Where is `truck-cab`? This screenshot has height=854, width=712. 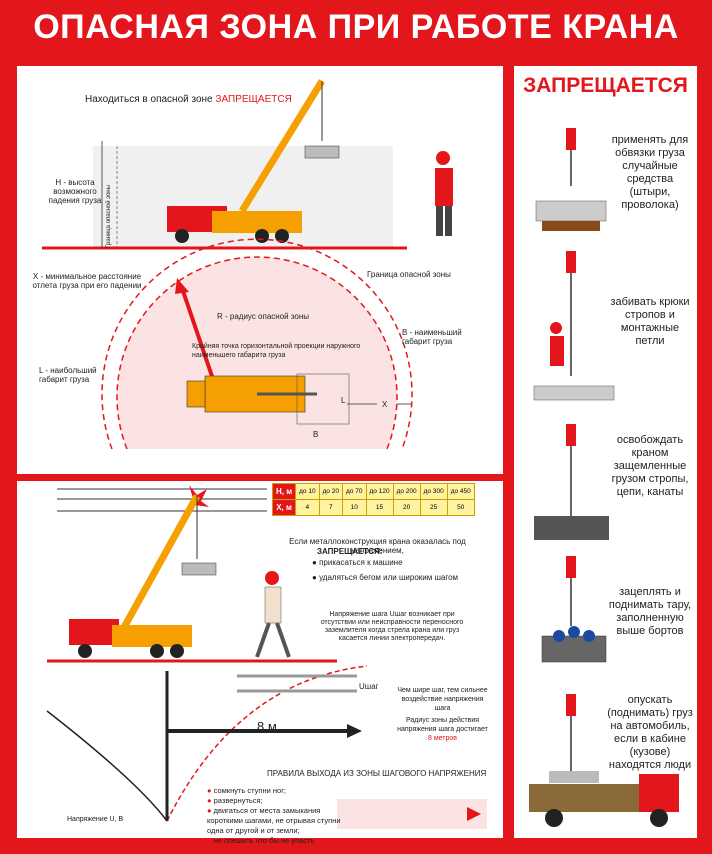
truck-cab is located at coordinates (659, 793).